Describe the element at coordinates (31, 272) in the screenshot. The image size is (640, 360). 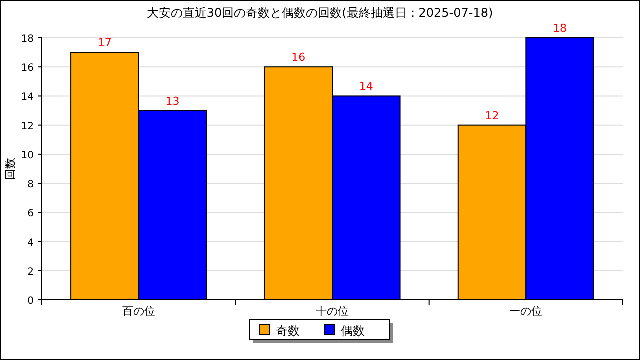
I see `y-tick-label: 2` at that location.